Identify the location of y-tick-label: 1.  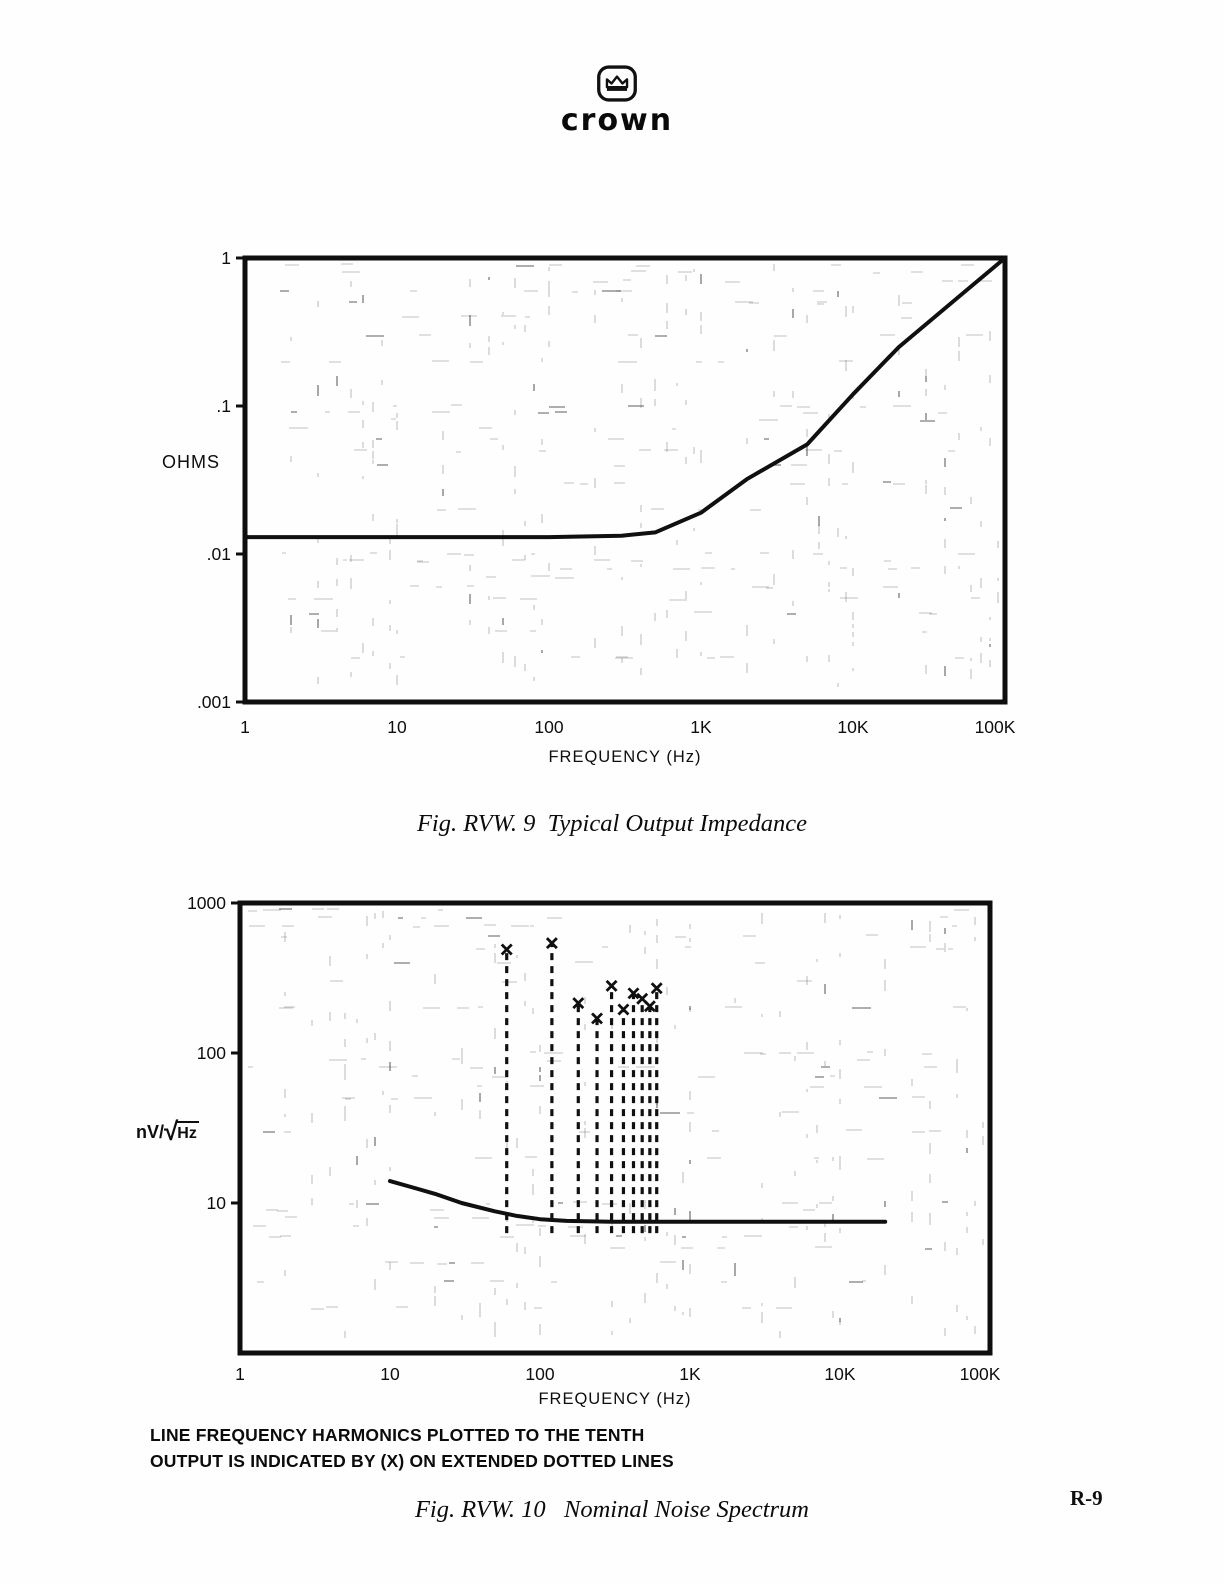
(226, 258).